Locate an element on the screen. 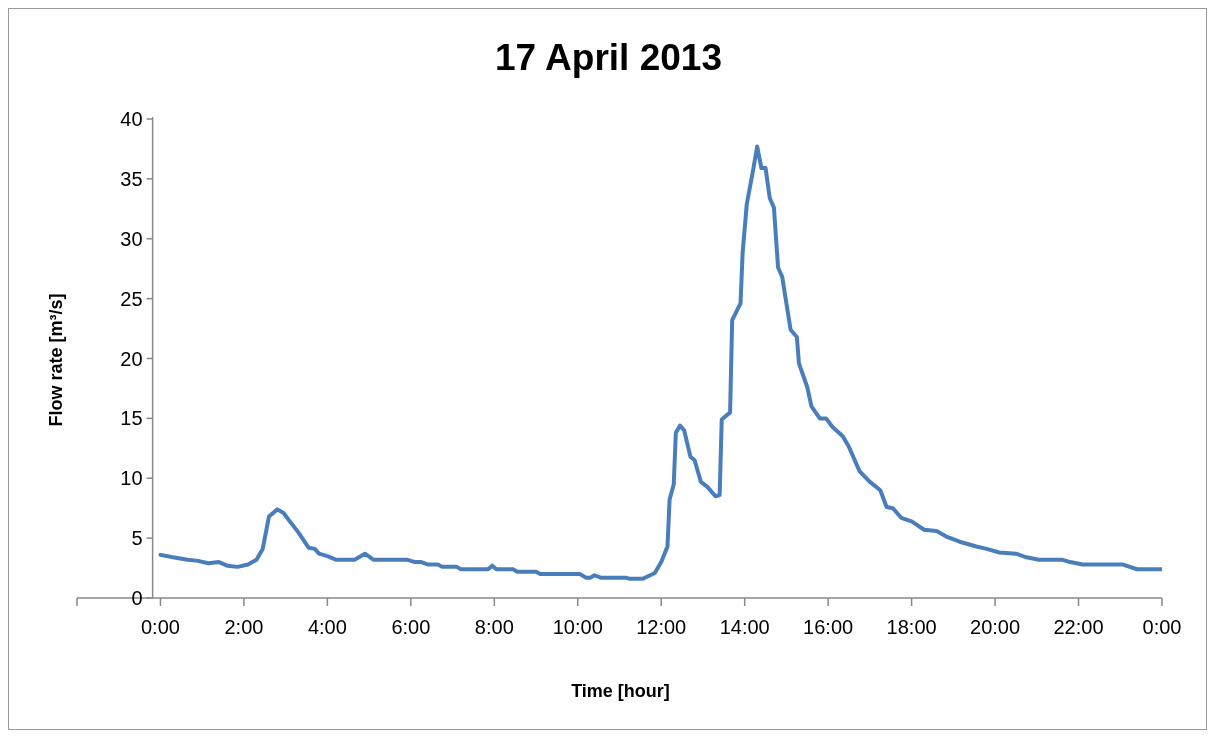 This screenshot has width=1215, height=738. x-axis-title: Time [hour] is located at coordinates (620, 691).